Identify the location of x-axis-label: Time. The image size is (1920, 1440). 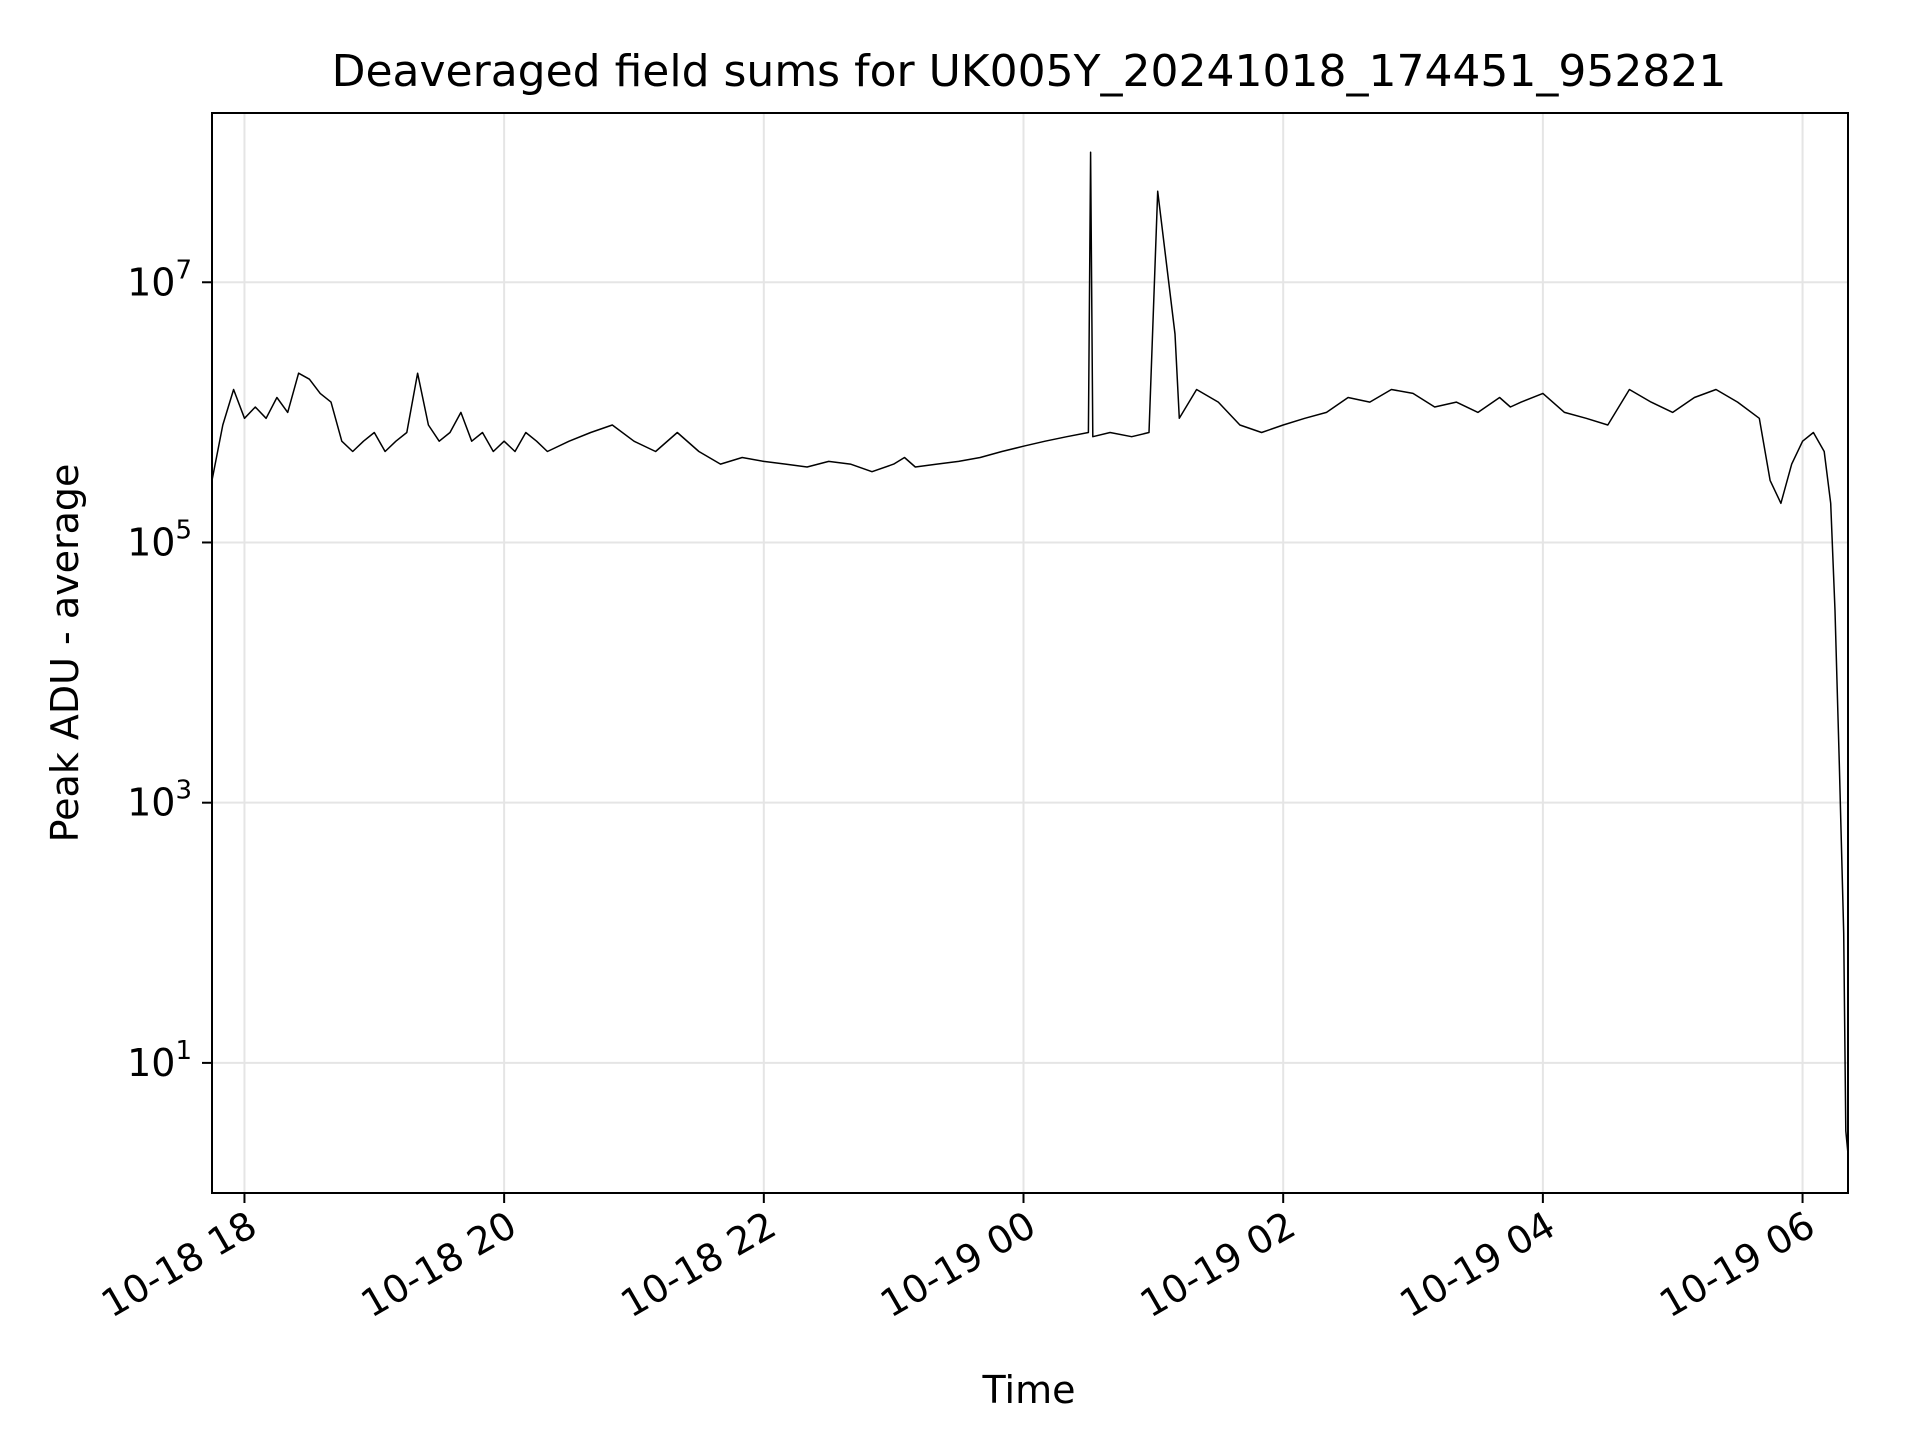
(1029, 1390).